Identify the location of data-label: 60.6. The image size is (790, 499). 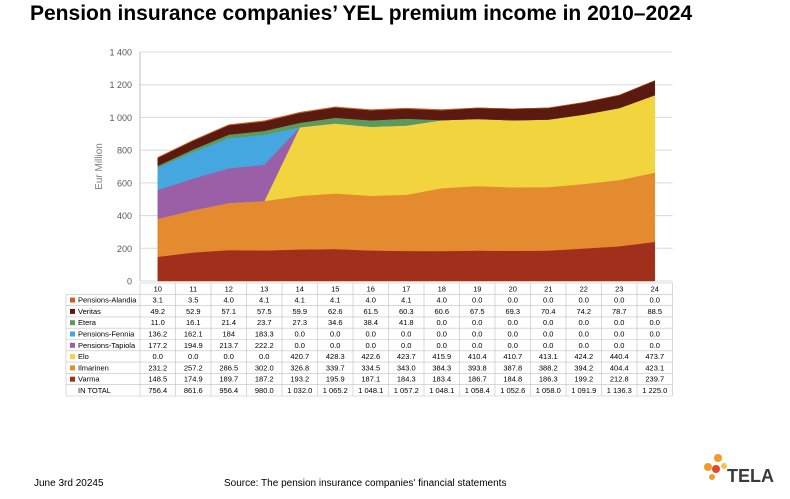
(441, 311).